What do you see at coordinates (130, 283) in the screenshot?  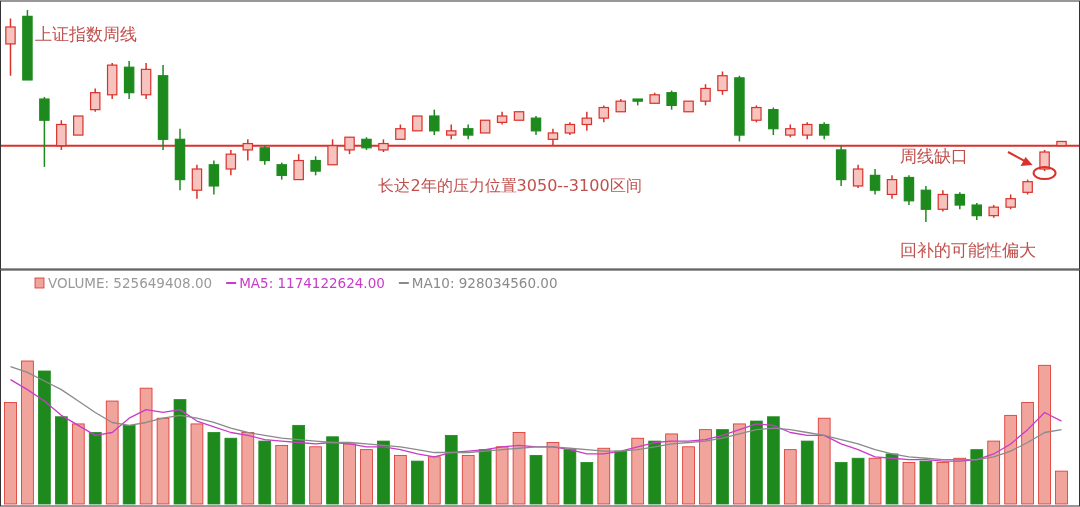 I see `legend-label: VOLUME: 525649408.00` at bounding box center [130, 283].